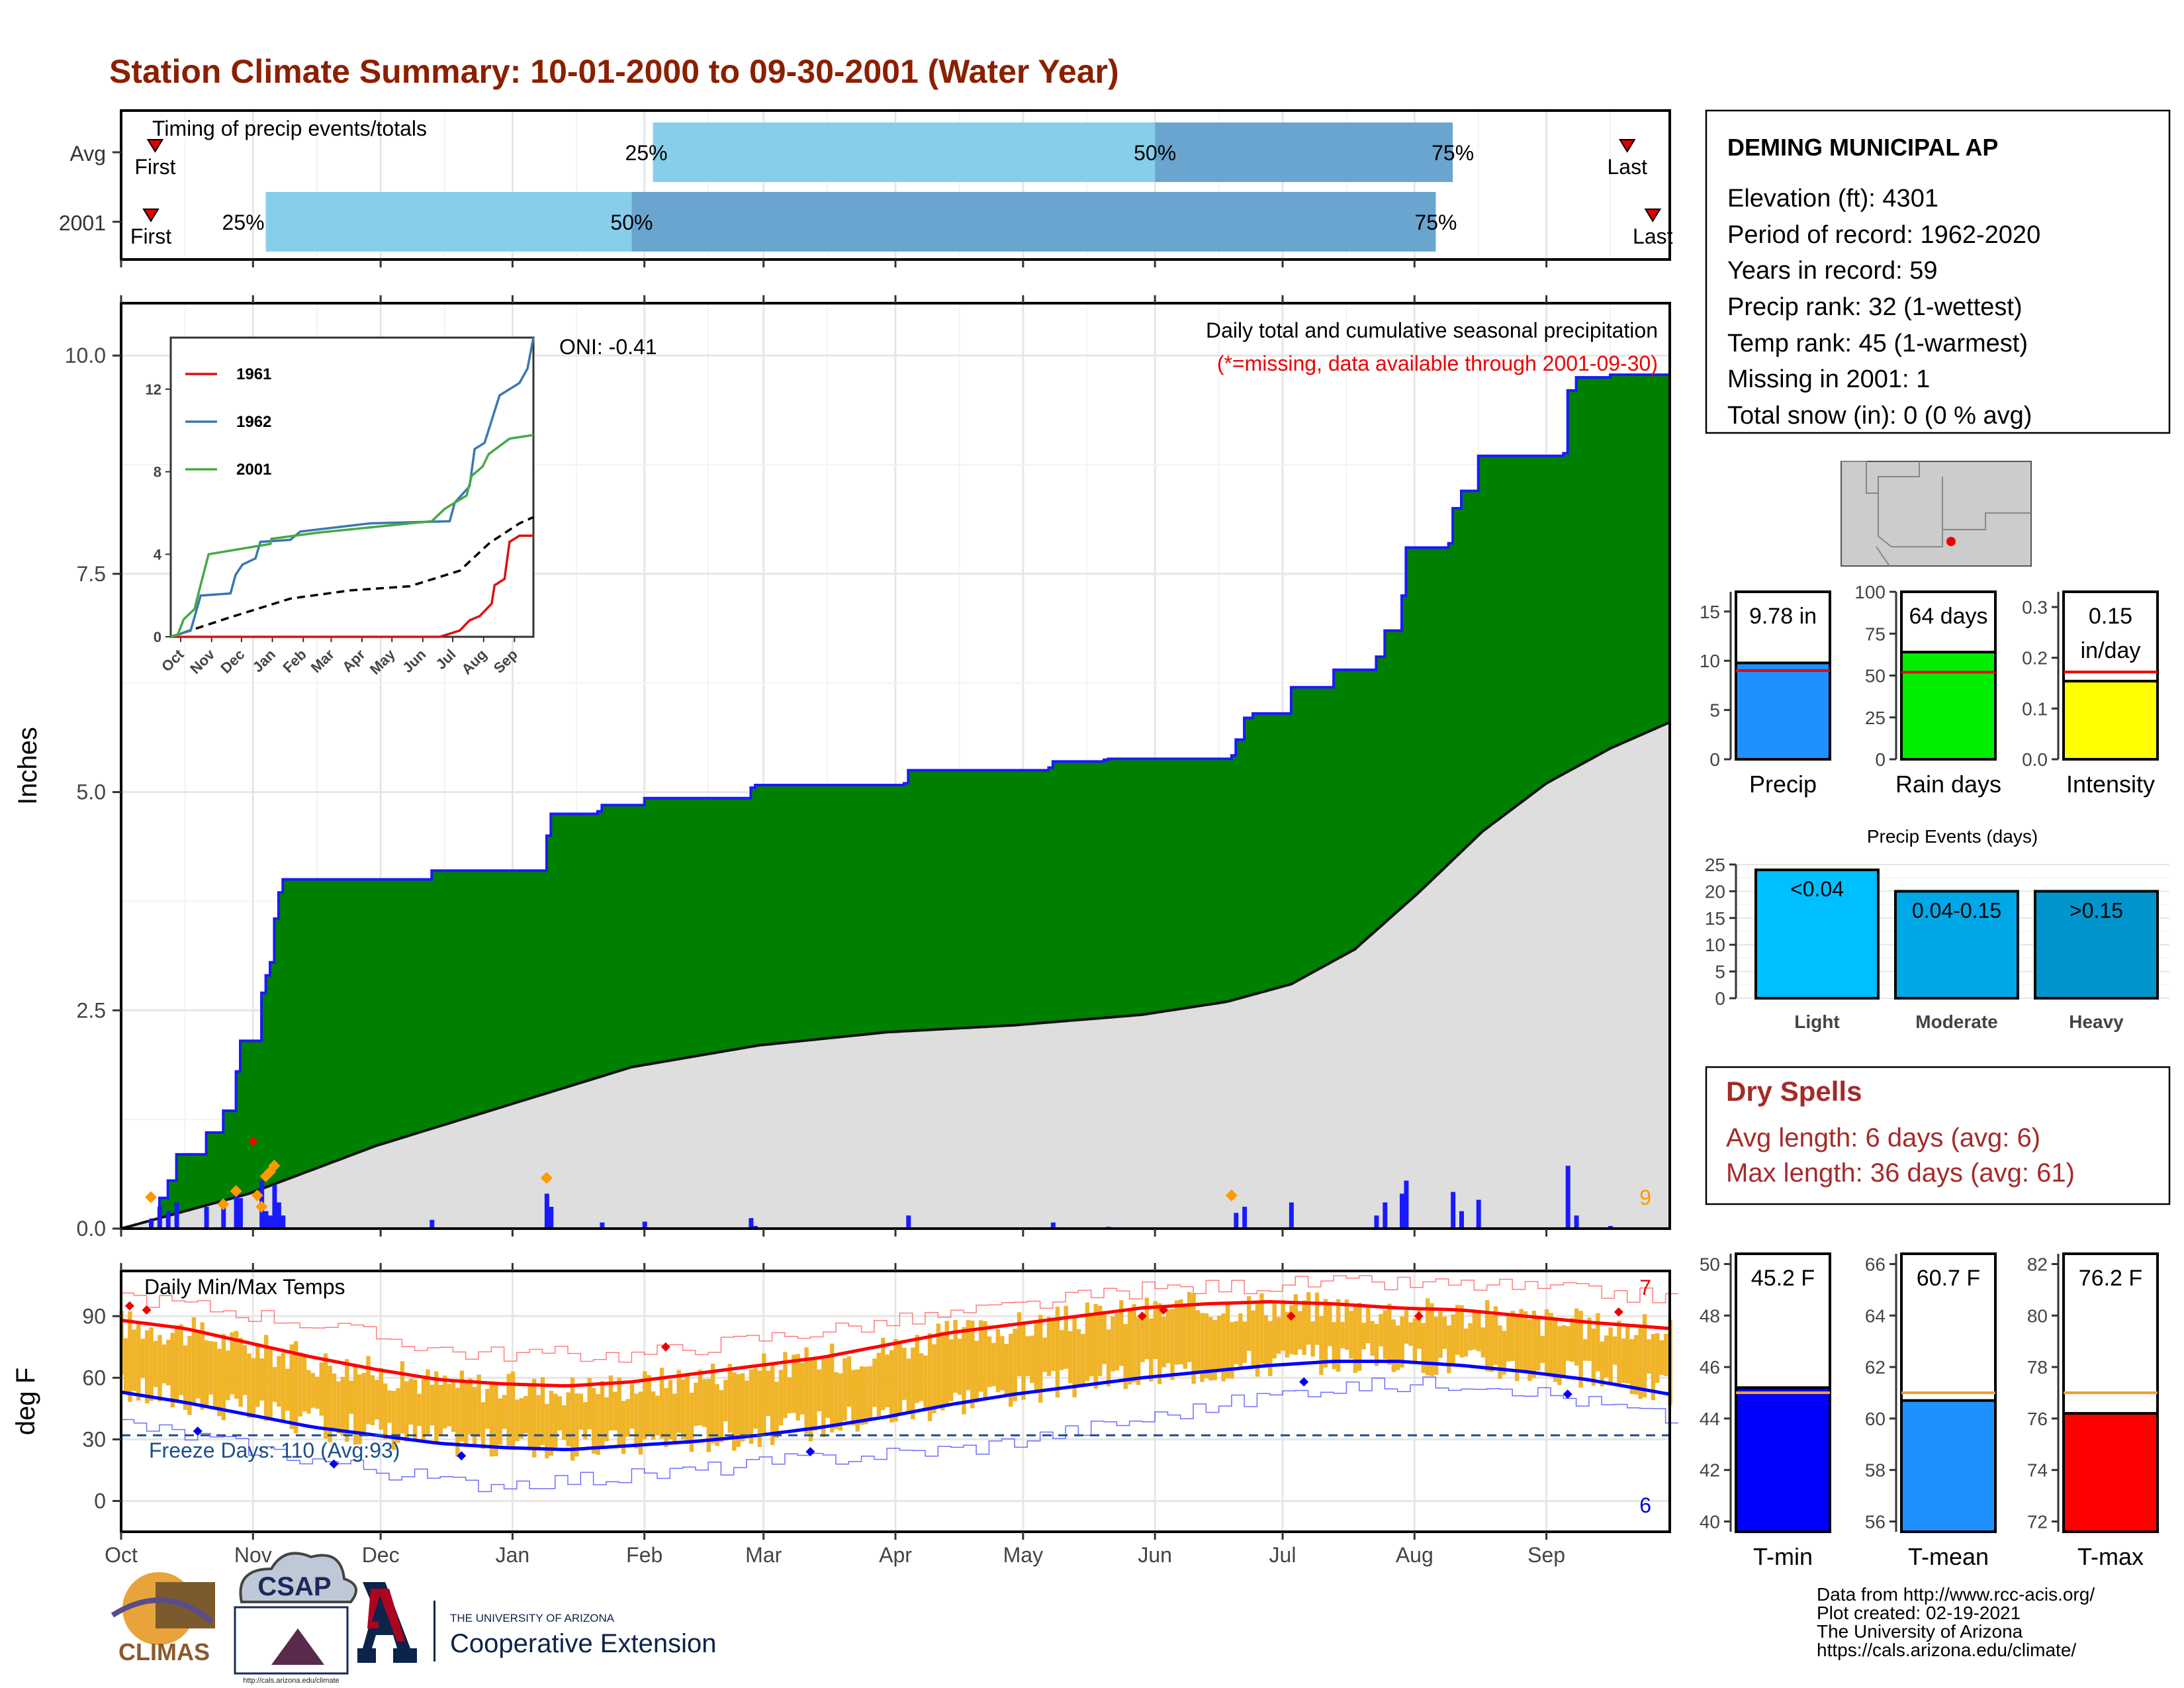 The width and height of the screenshot is (2184, 1688). Describe the element at coordinates (1948, 1556) in the screenshot. I see `tmean_bar-category-label: T-mean` at that location.